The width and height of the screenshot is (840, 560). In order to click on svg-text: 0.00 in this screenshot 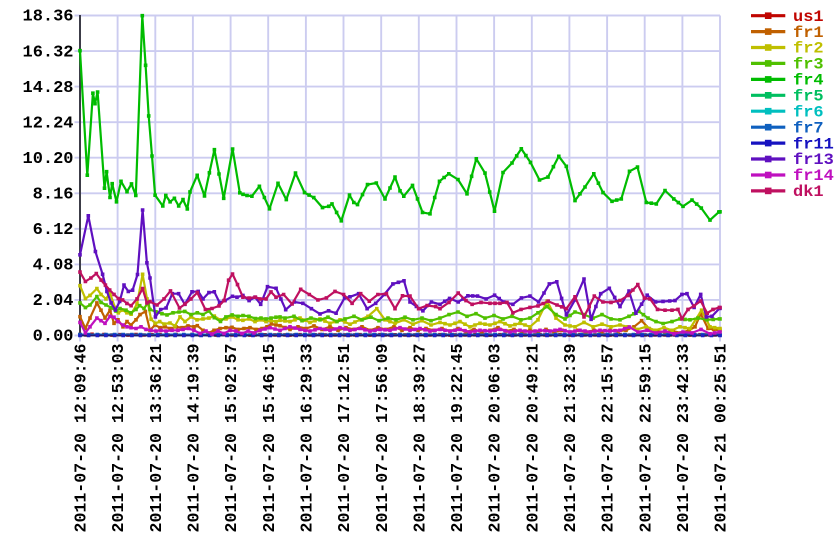, I will do `click(53, 336)`.